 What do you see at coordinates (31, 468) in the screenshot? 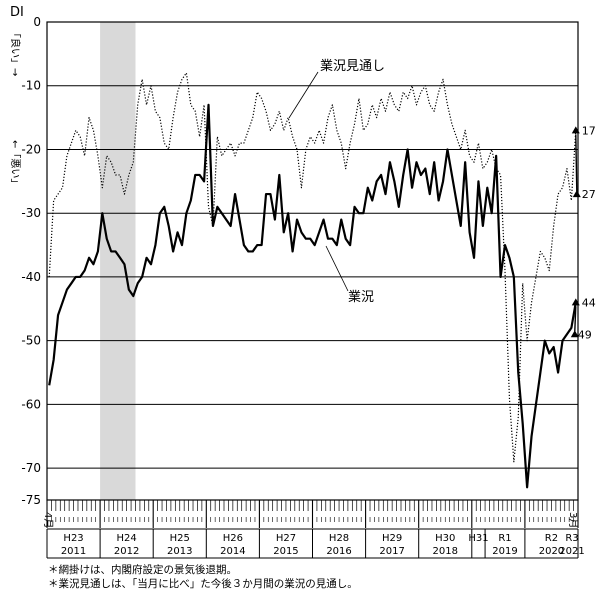
I see `y-tick-label: -70` at bounding box center [31, 468].